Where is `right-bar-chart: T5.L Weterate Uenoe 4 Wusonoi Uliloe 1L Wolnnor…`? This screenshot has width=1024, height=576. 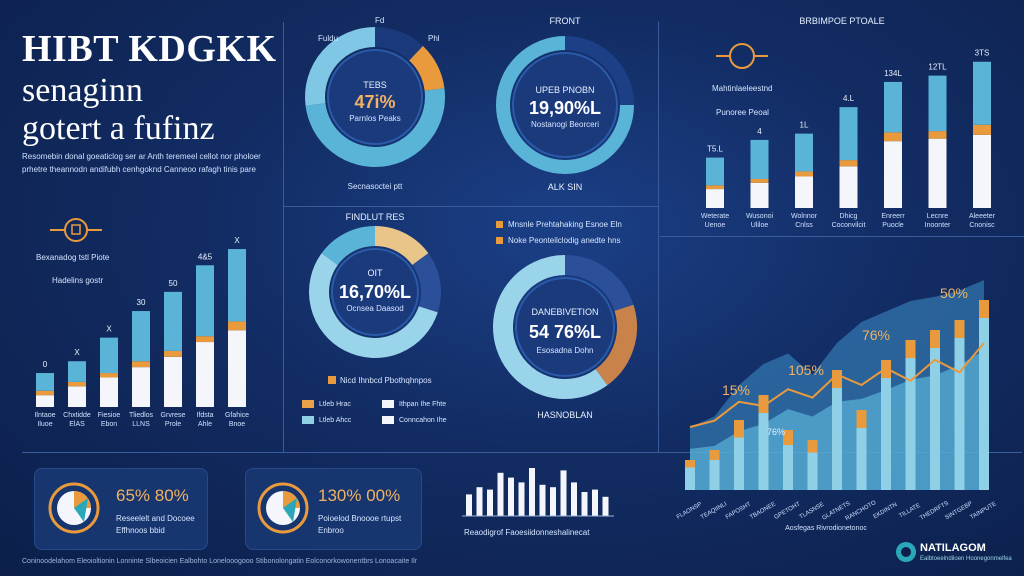 right-bar-chart: T5.L Weterate Uenoe 4 Wusonoi Uliloe 1L Wolnnor… is located at coordinates (848, 139).